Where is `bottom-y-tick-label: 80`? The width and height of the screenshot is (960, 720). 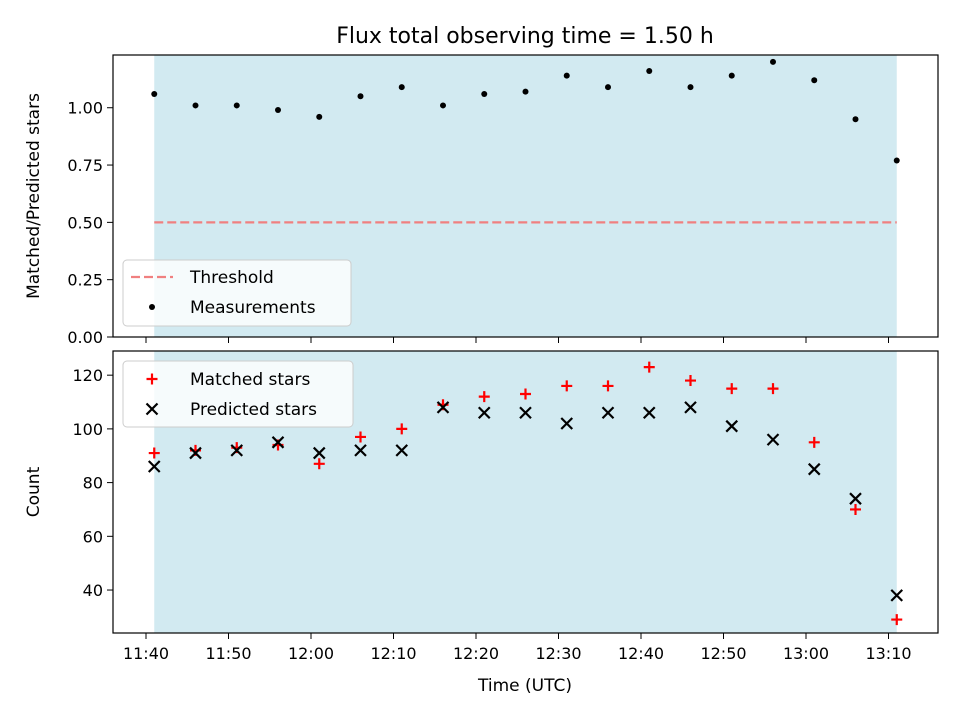 bottom-y-tick-label: 80 is located at coordinates (93, 483).